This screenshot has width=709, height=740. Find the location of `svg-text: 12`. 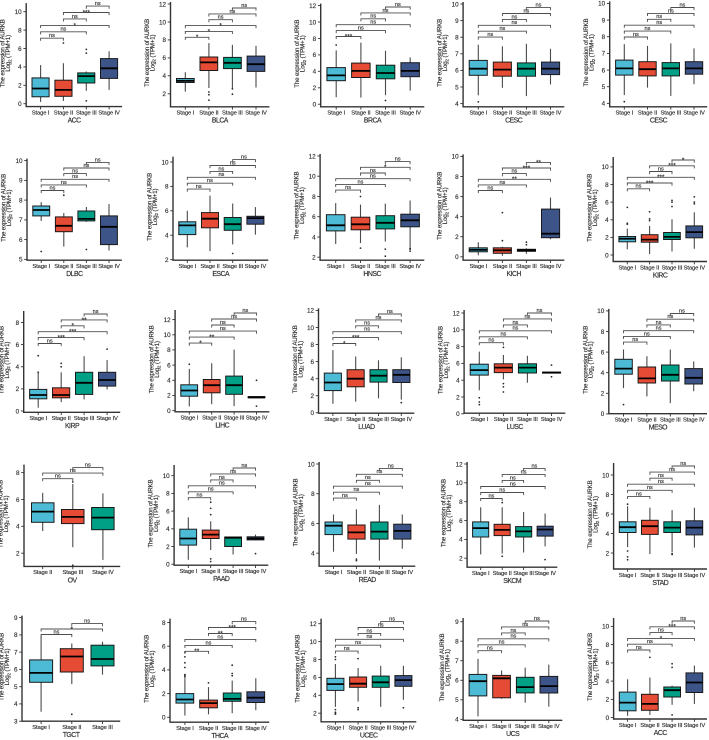

svg-text: 12 is located at coordinates (313, 6).